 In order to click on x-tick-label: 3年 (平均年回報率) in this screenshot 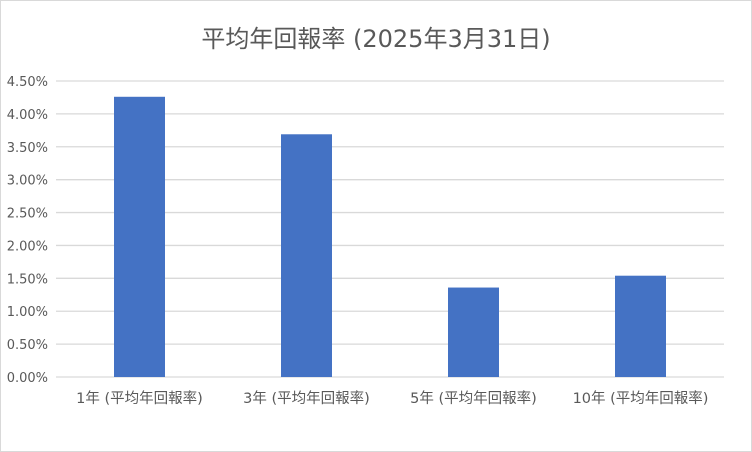, I will do `click(306, 399)`.